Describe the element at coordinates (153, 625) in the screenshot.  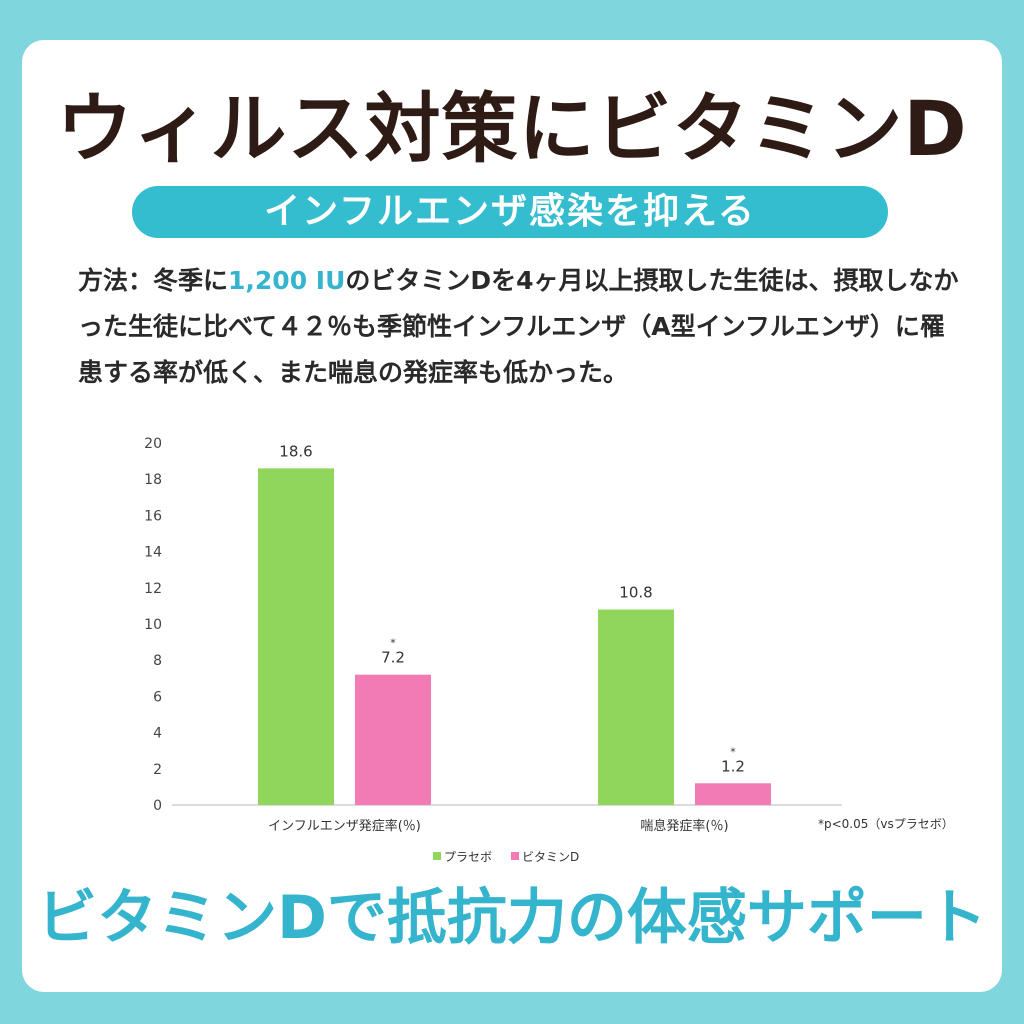
I see `y-tick-label: 10` at that location.